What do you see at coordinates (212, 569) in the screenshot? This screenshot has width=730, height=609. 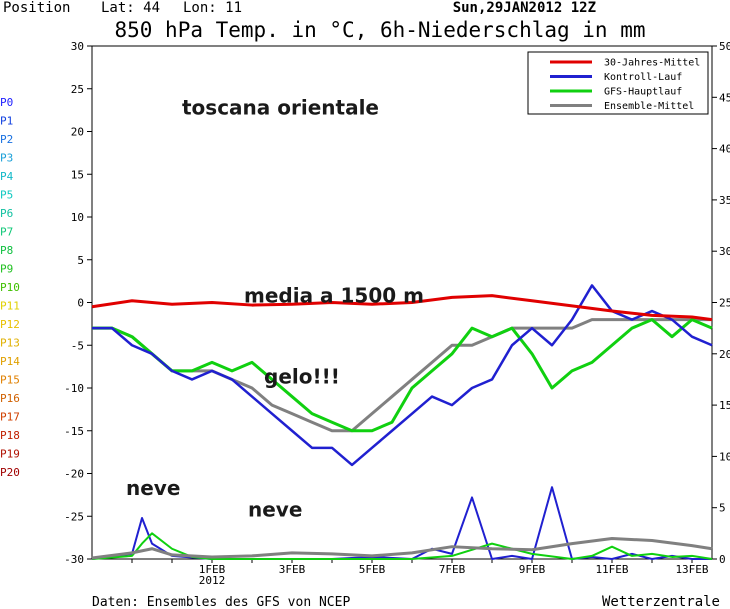 I see `x-tick-label: 1FEB` at bounding box center [212, 569].